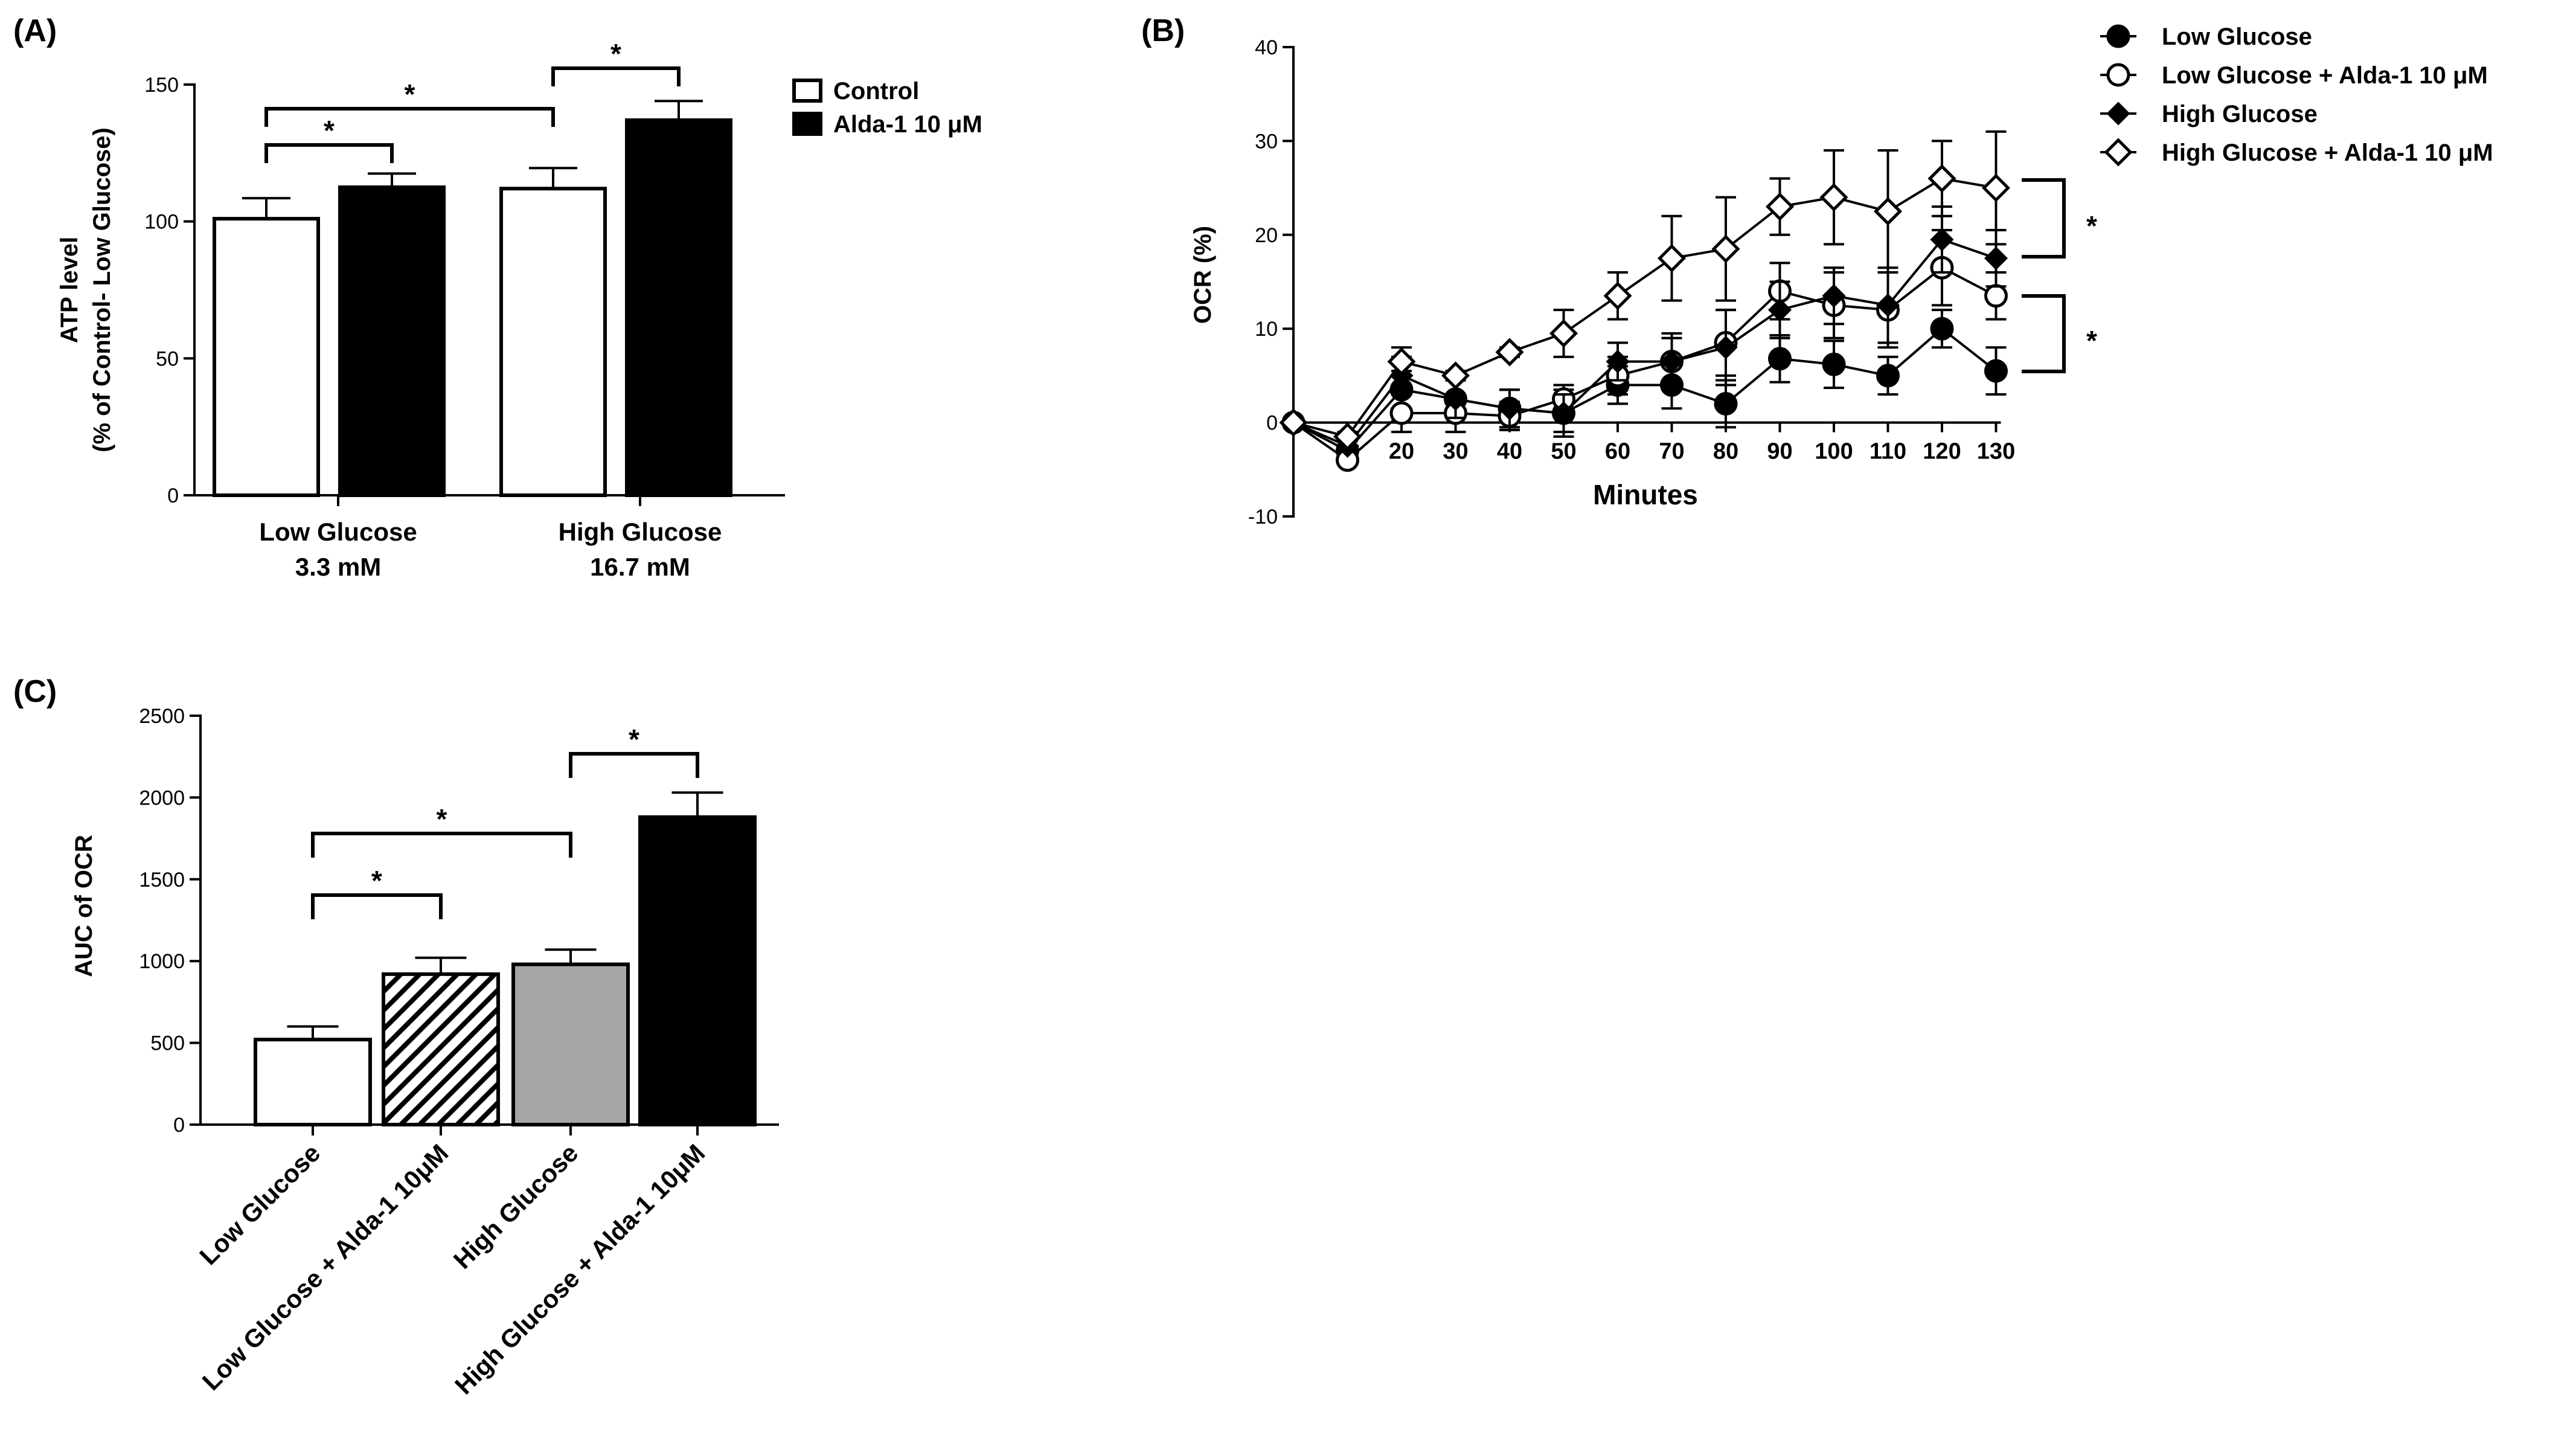 This screenshot has width=2576, height=1455. What do you see at coordinates (1266, 141) in the screenshot?
I see `panel-b-y-tick-label: 30` at bounding box center [1266, 141].